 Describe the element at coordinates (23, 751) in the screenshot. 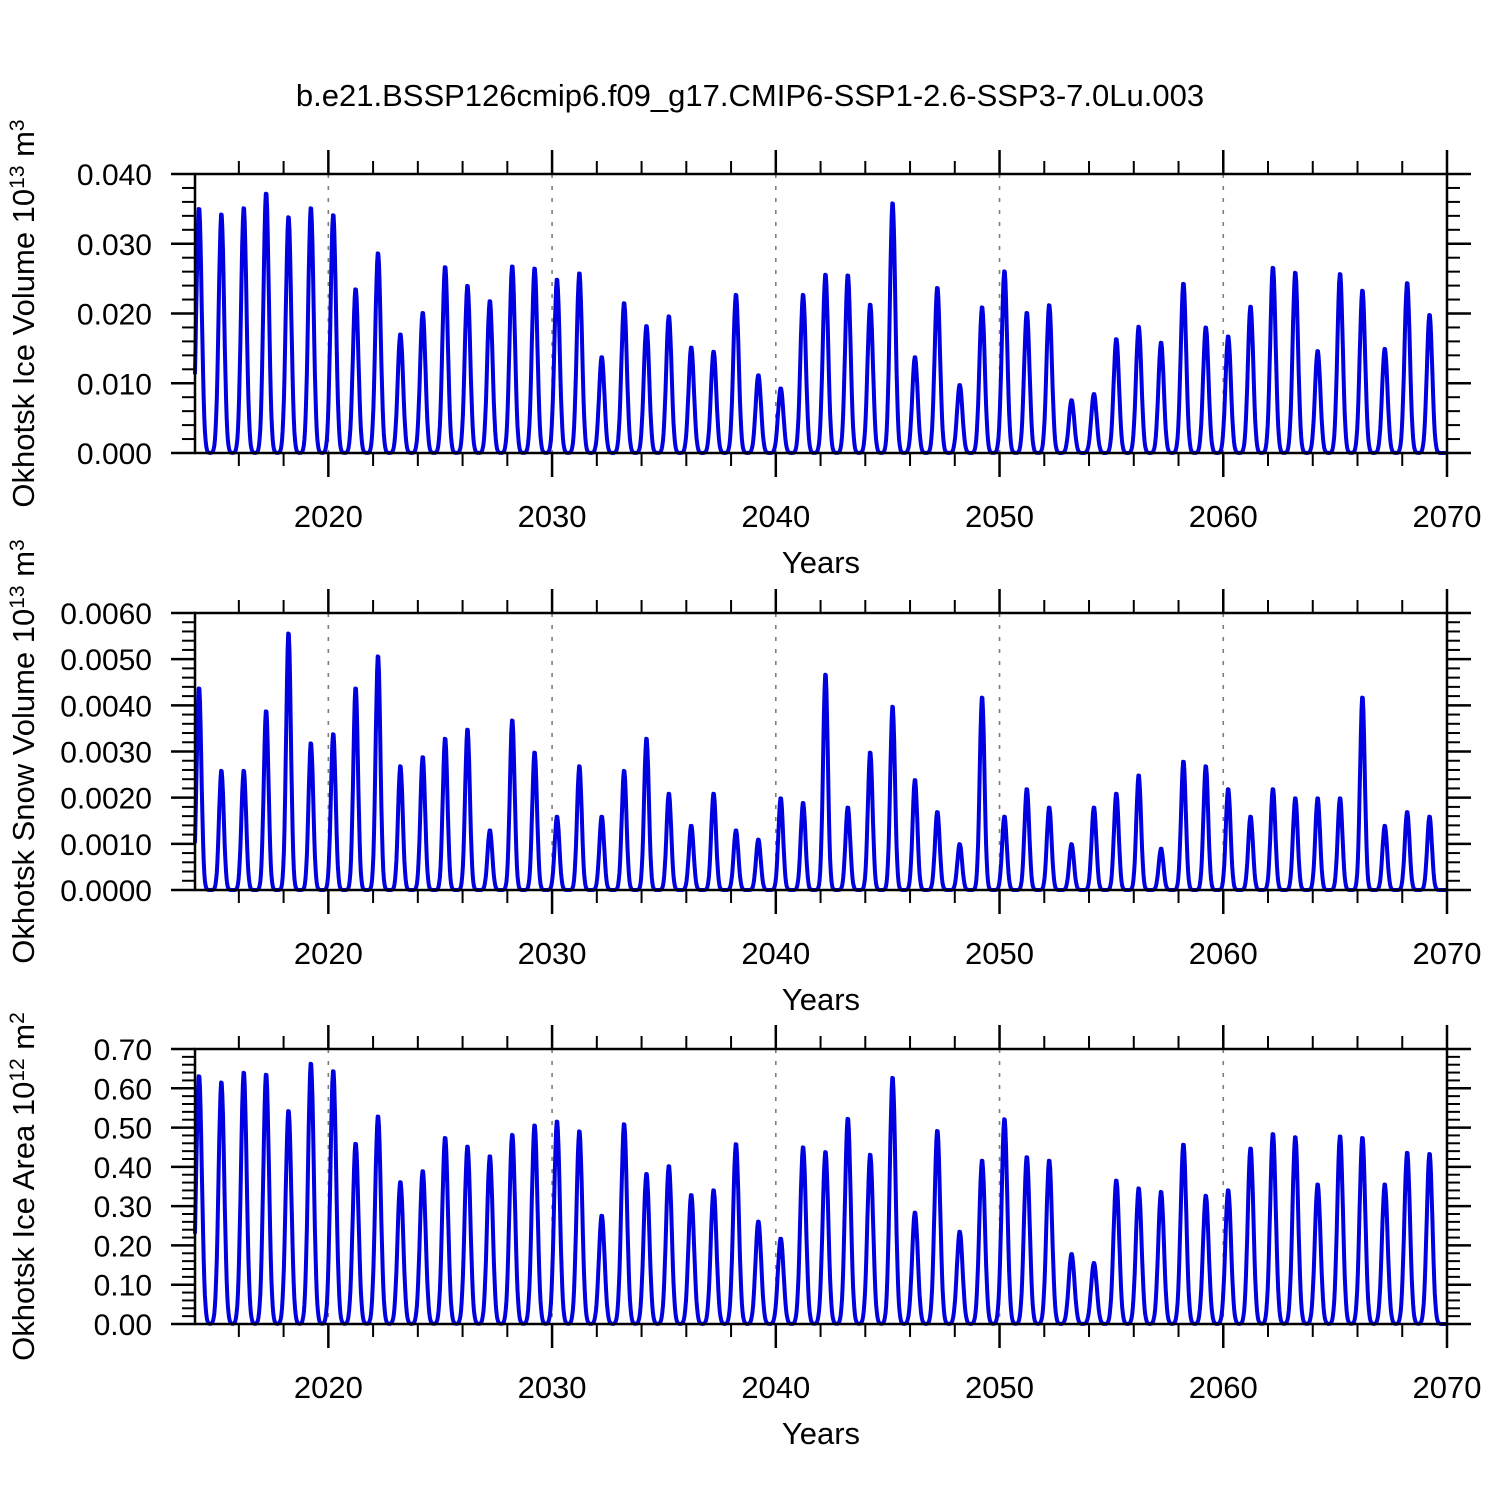

I see `y-axis-title: Okhotsk Snow Volume 1013 m3` at that location.